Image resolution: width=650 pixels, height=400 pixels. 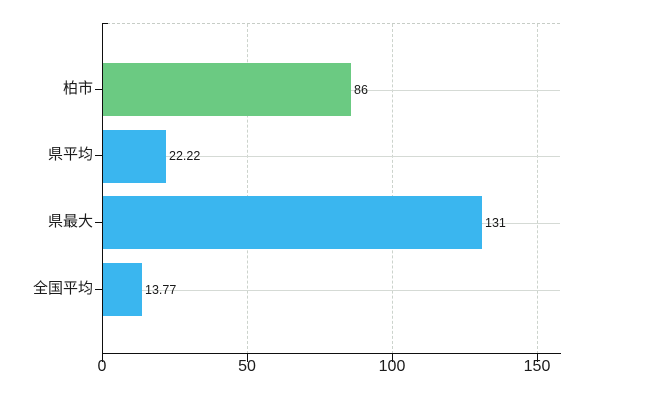 What do you see at coordinates (105, 23) in the screenshot?
I see `y-axis-top-cap` at bounding box center [105, 23].